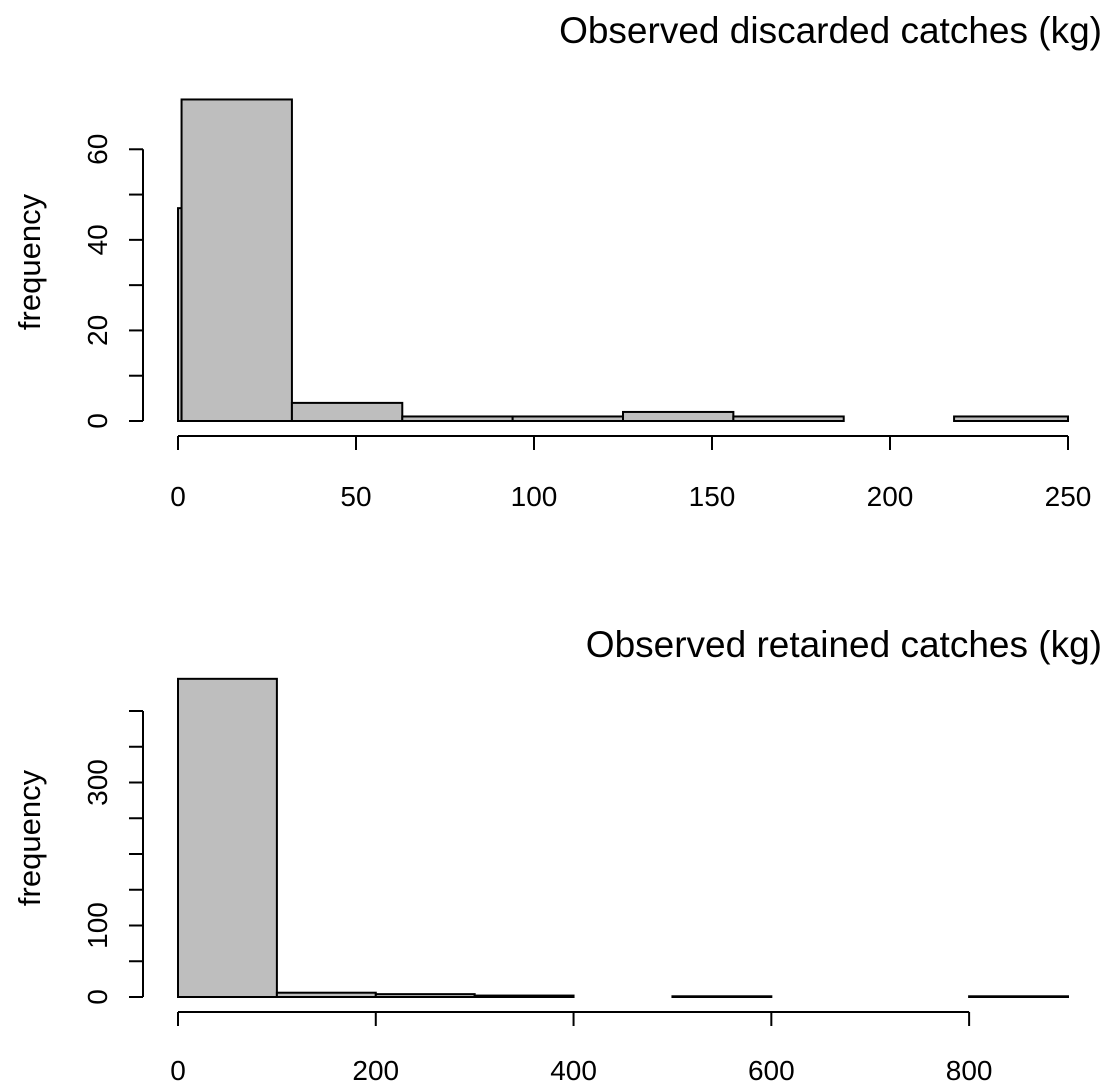  Describe the element at coordinates (178, 1070) in the screenshot. I see `retained-x-tick-label-0: 0` at that location.